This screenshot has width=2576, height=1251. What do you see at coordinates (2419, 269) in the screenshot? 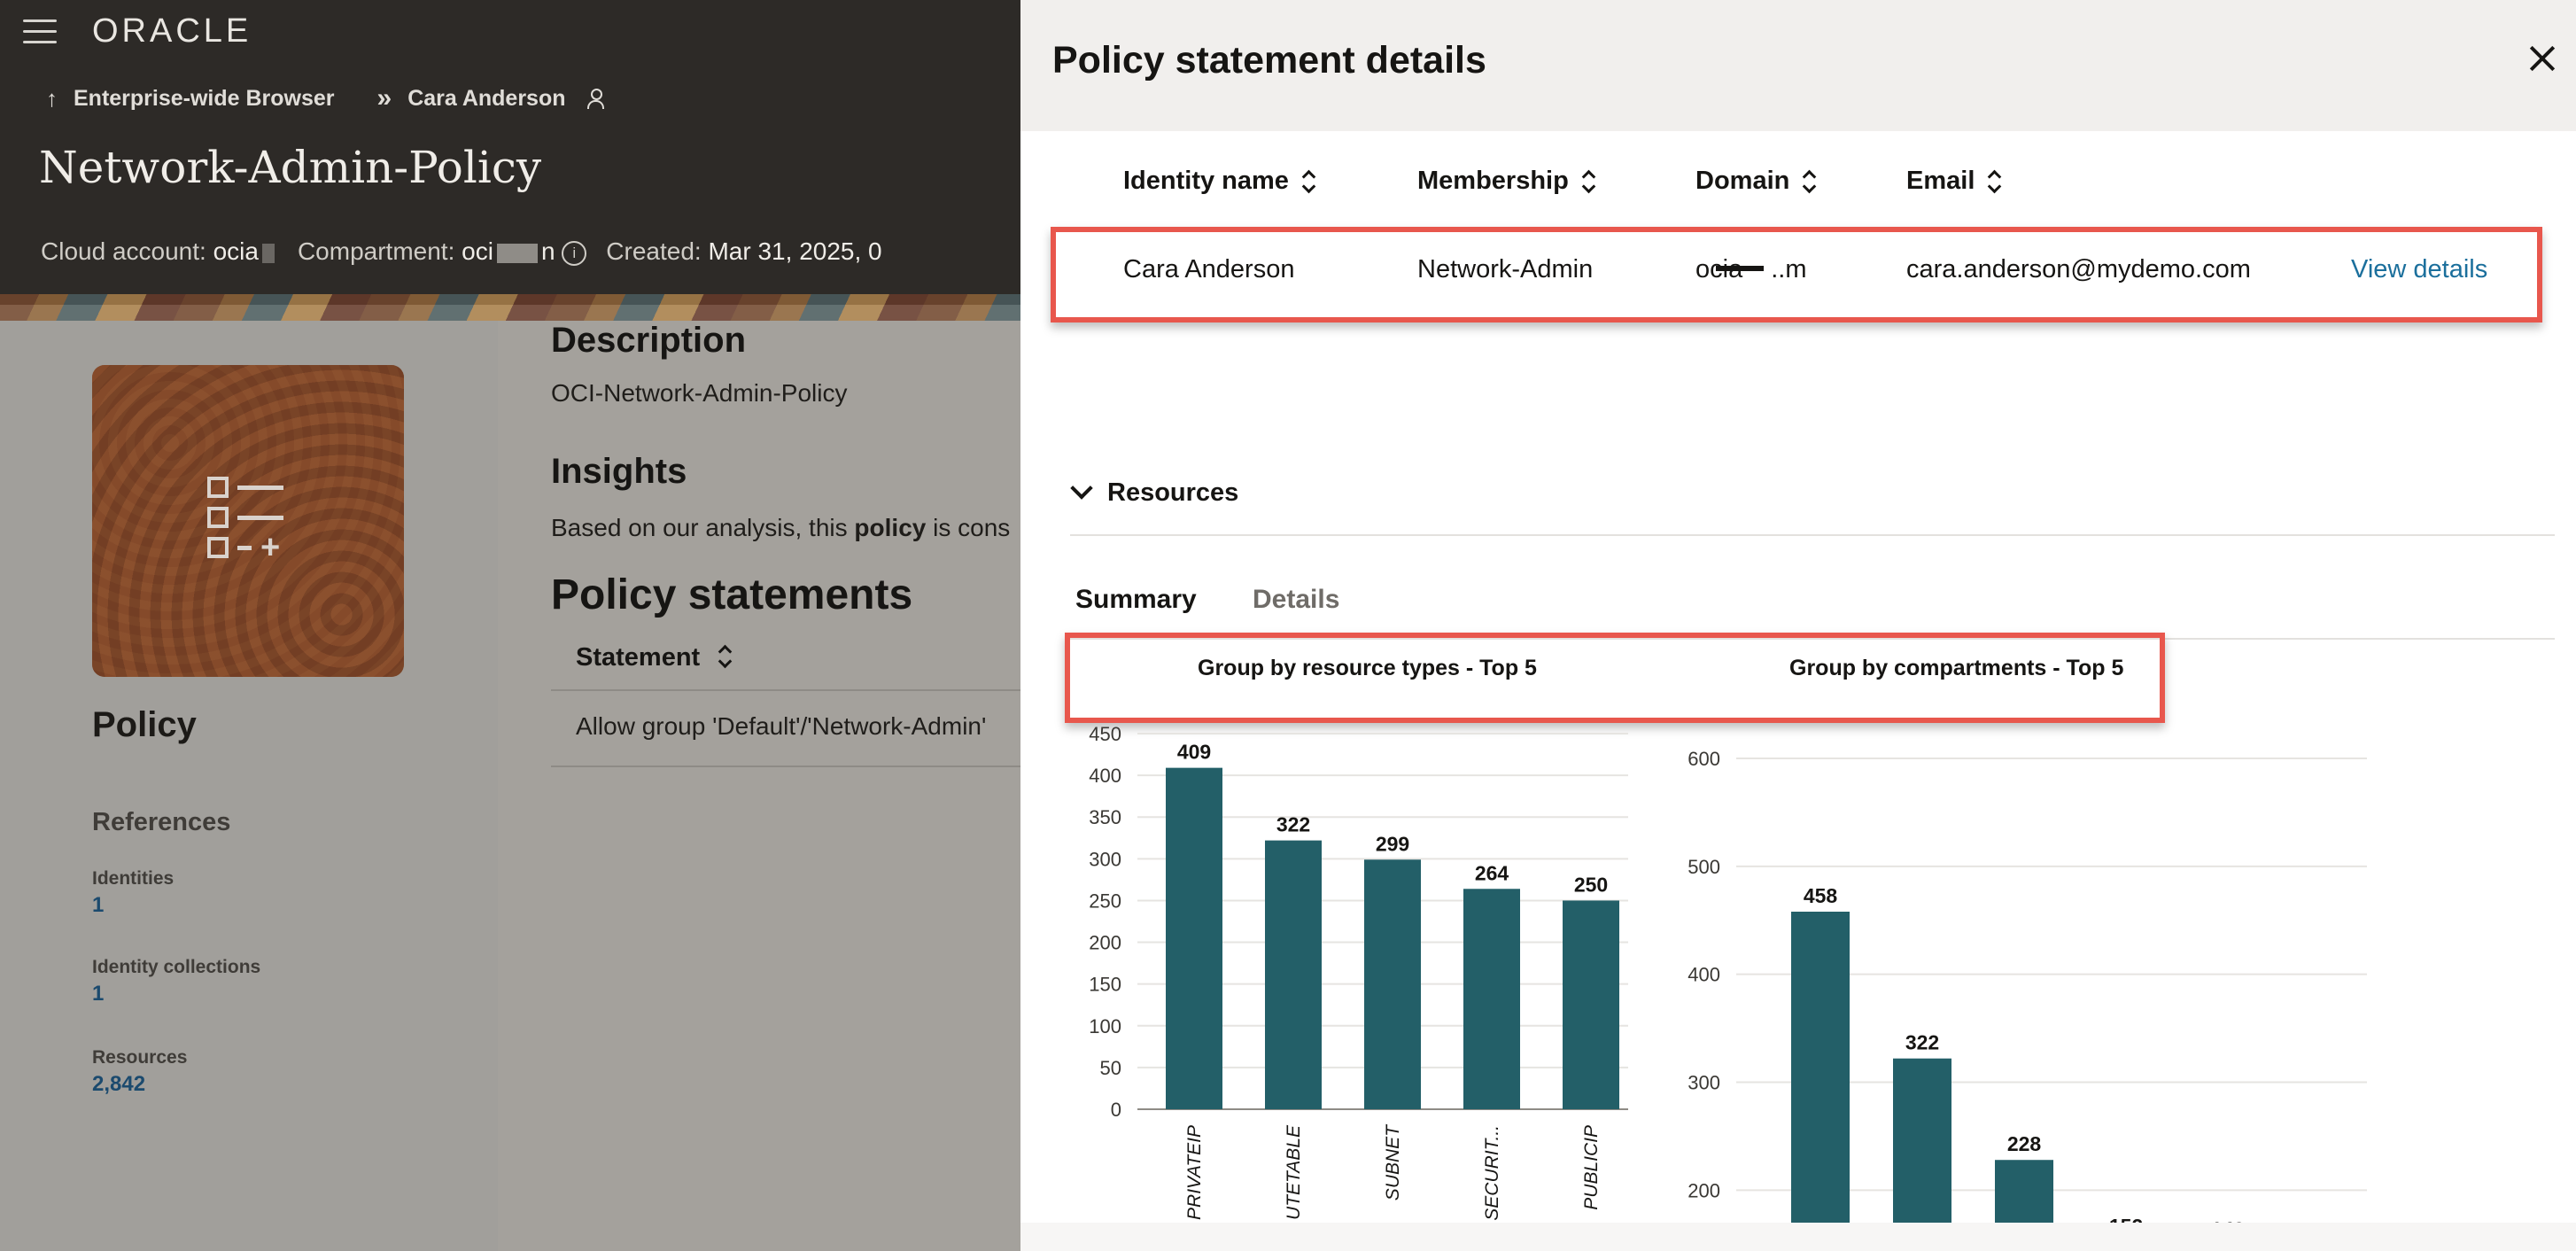
I see `view-details-link: View details` at bounding box center [2419, 269].